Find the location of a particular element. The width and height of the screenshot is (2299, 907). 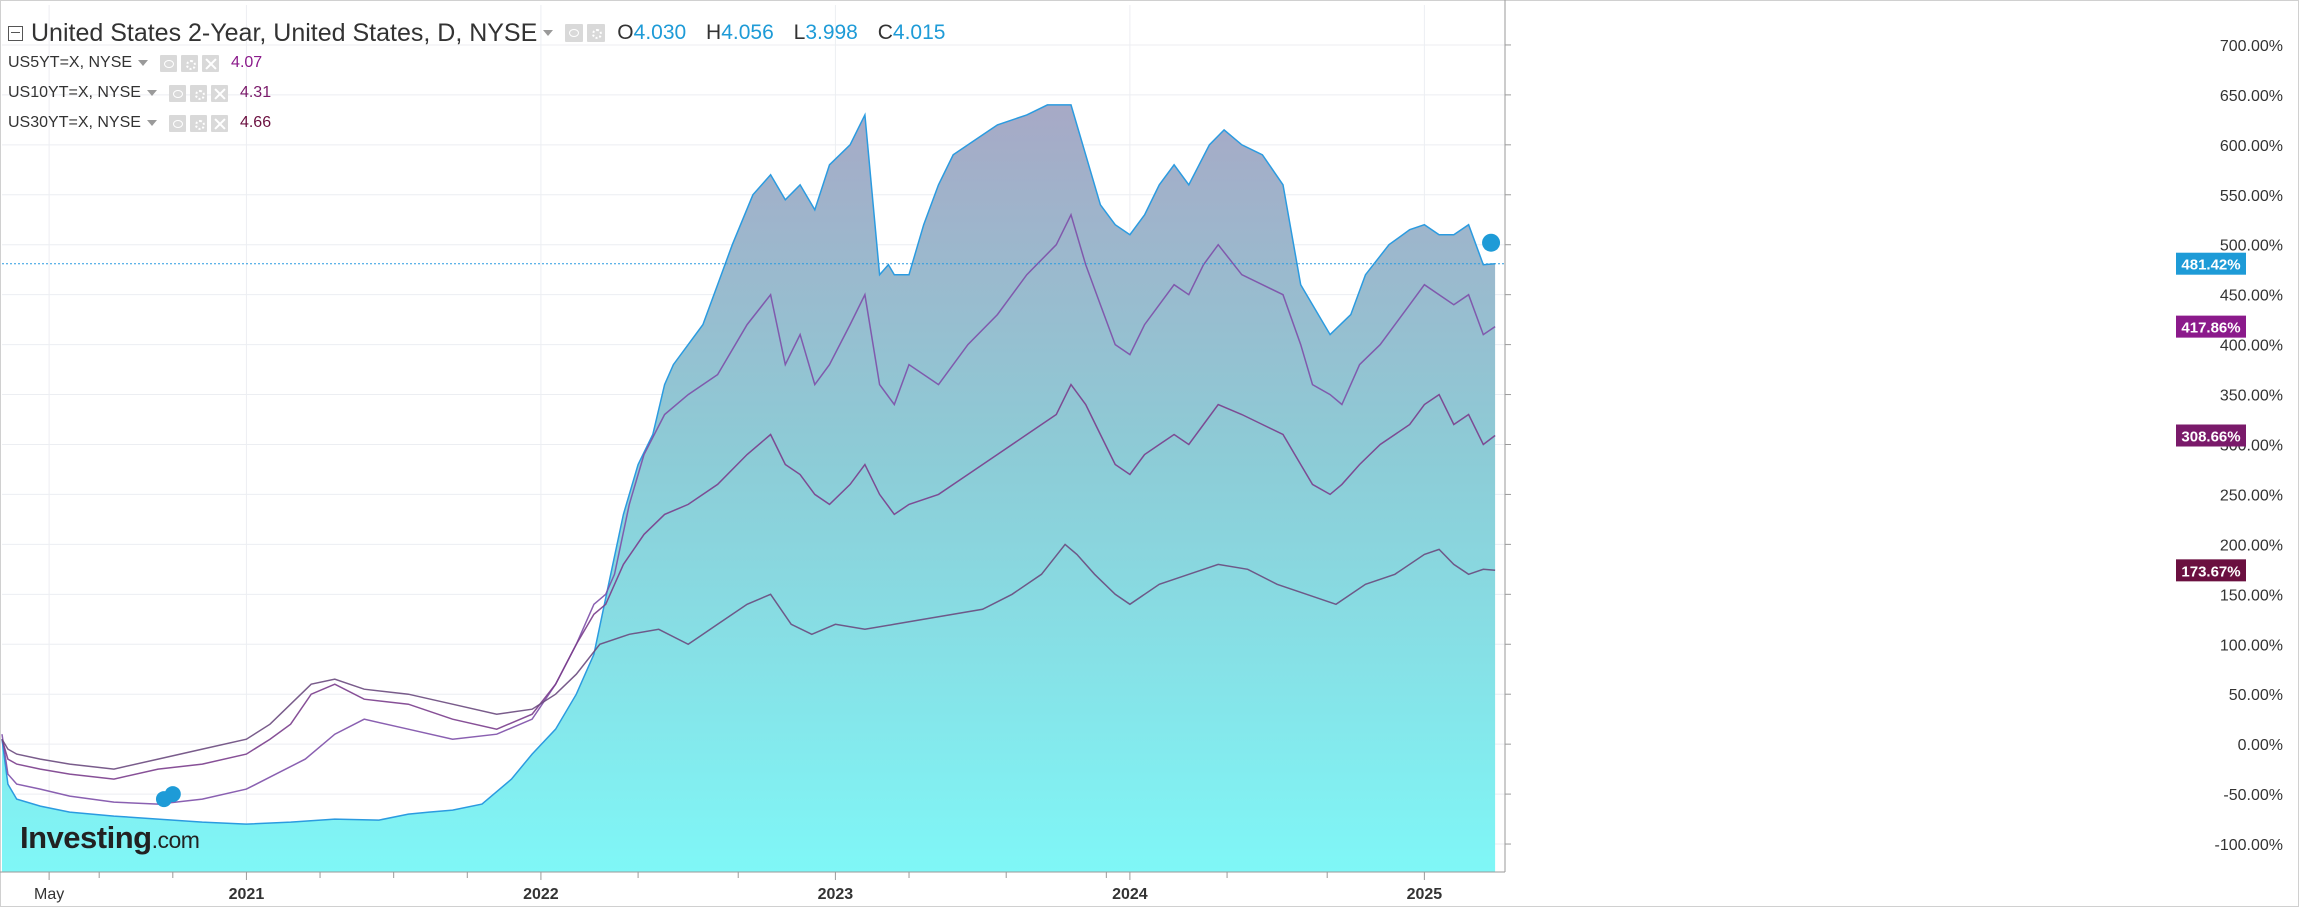

overlay-value: 4.31 is located at coordinates (255, 92).